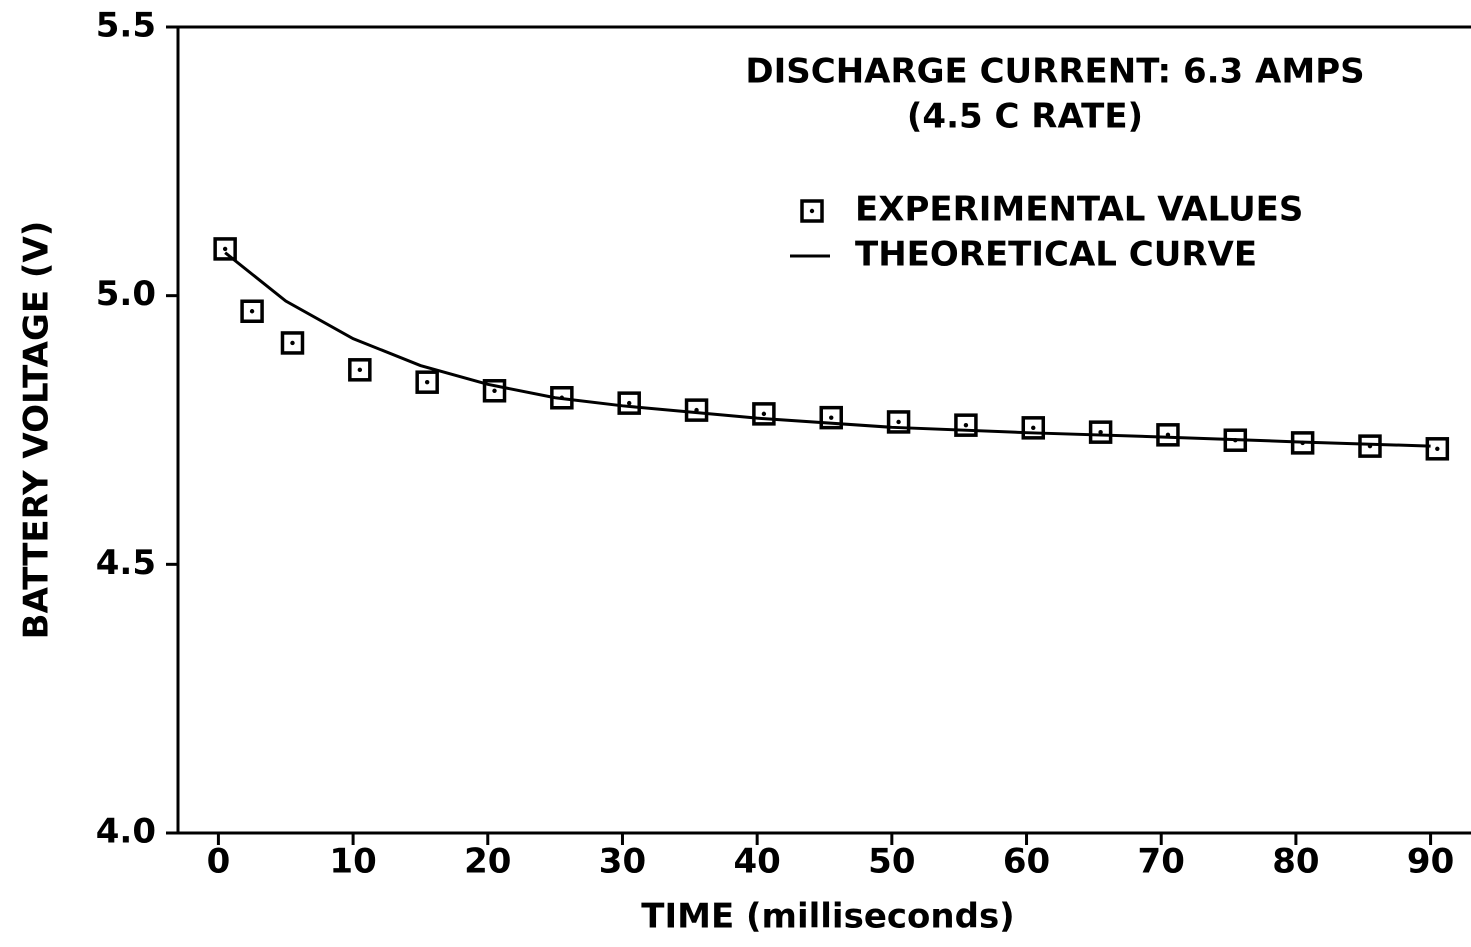 The image size is (1471, 947). I want to click on x-tick-label: 70, so click(1161, 862).